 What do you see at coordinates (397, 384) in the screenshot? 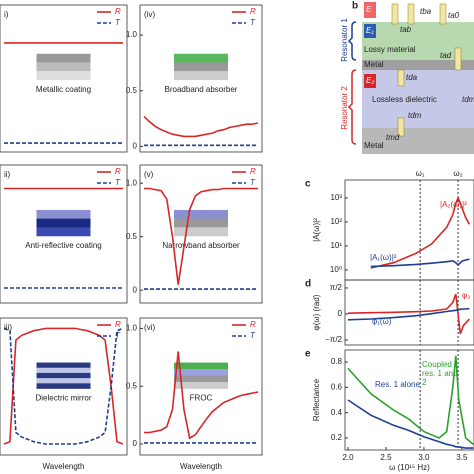
I see `series-label: Res. 1 alone` at bounding box center [397, 384].